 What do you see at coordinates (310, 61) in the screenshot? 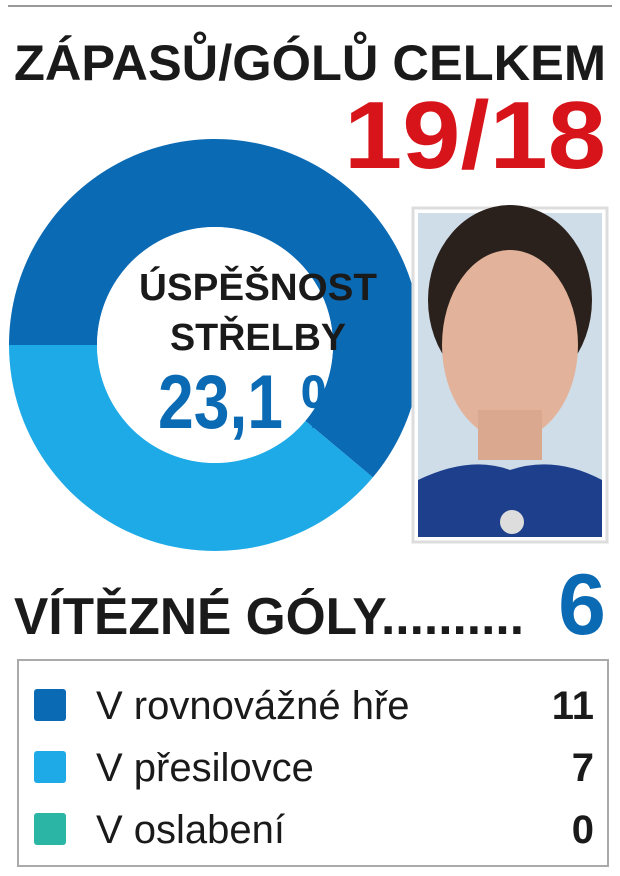
I see `title: ZÁPASŮ/GÓLŮ CELKEM` at bounding box center [310, 61].